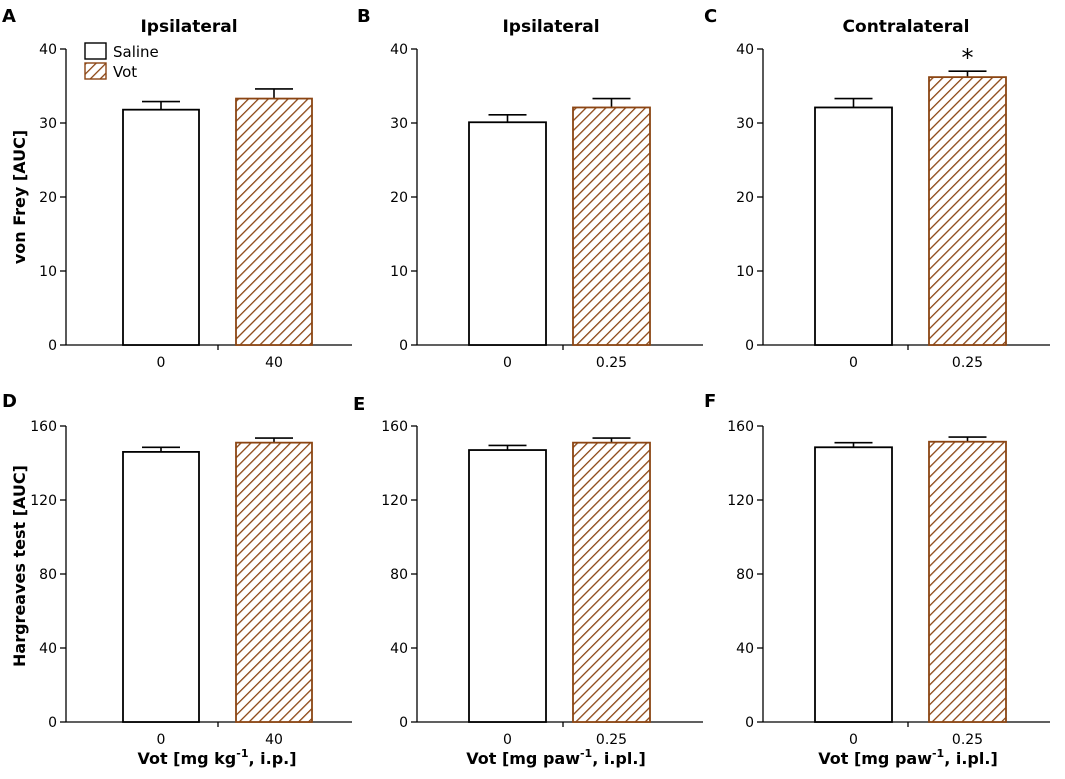 The width and height of the screenshot is (1065, 779). I want to click on x-tick-label-b-0: 0, so click(507, 363).